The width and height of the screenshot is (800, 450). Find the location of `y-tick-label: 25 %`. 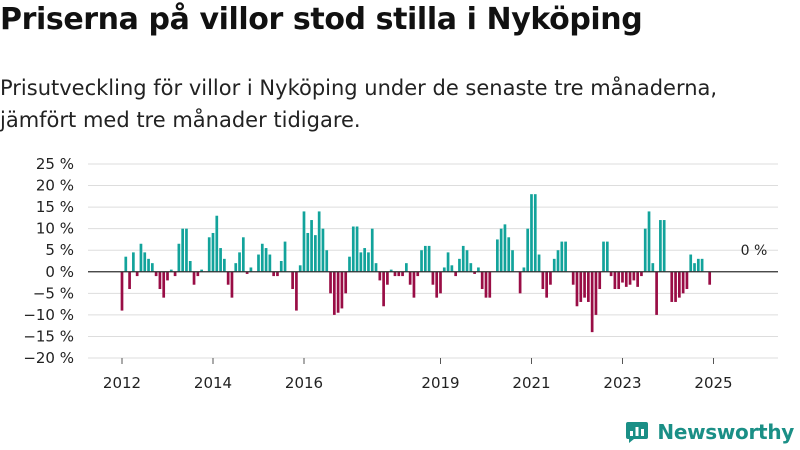

y-tick-label: 25 % is located at coordinates (55, 164).